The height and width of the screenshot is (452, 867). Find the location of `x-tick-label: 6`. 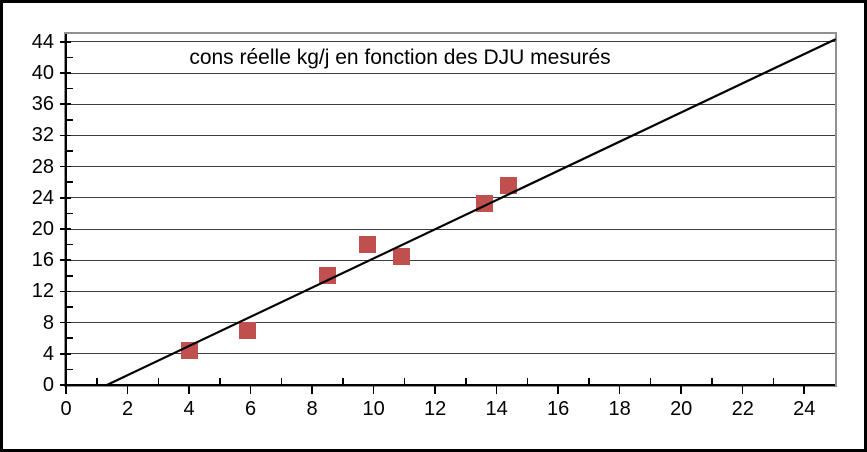

x-tick-label: 6 is located at coordinates (250, 409).